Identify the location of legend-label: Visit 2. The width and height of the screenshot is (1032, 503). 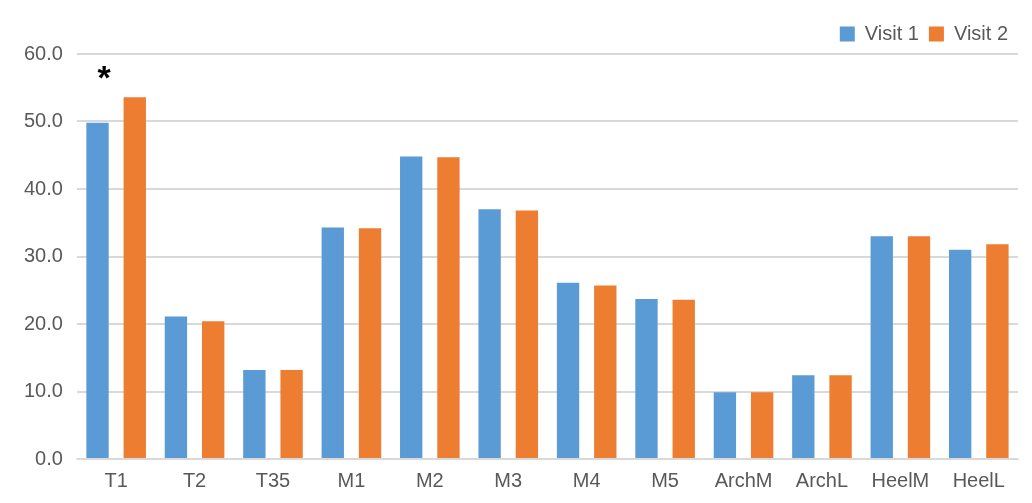
(981, 32).